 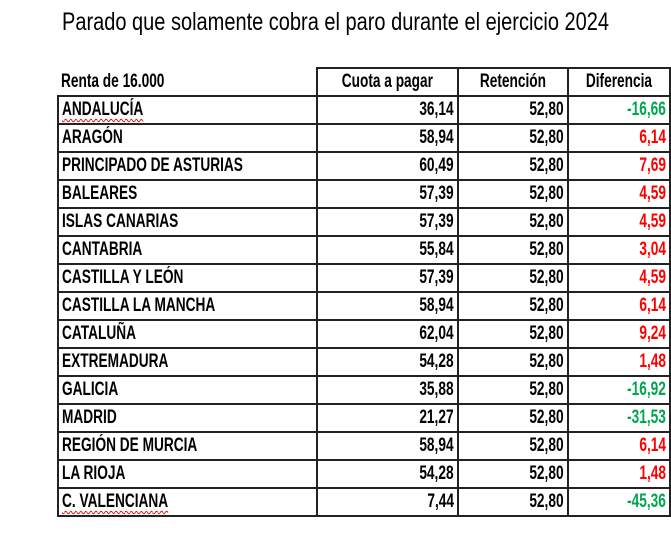 What do you see at coordinates (187, 390) in the screenshot?
I see `cell-region: GALICIA` at bounding box center [187, 390].